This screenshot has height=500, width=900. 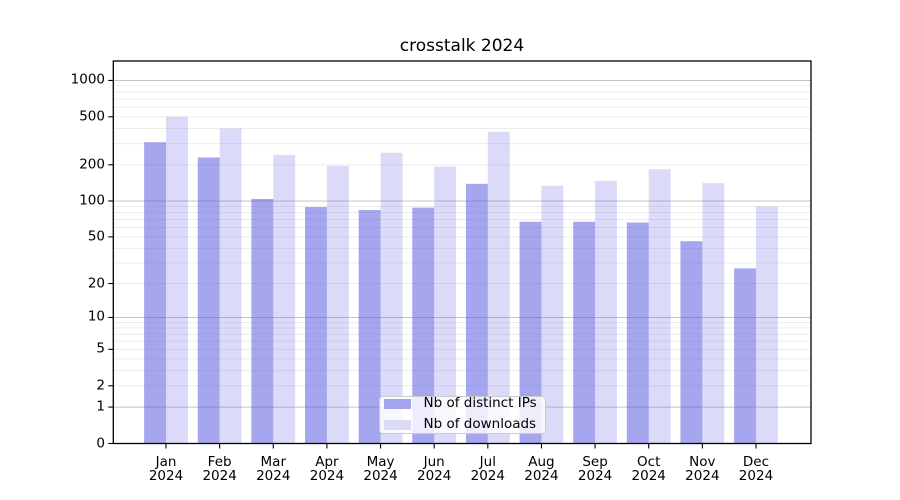 What do you see at coordinates (745, 356) in the screenshot?
I see `bar-distinct-ips-dec` at bounding box center [745, 356].